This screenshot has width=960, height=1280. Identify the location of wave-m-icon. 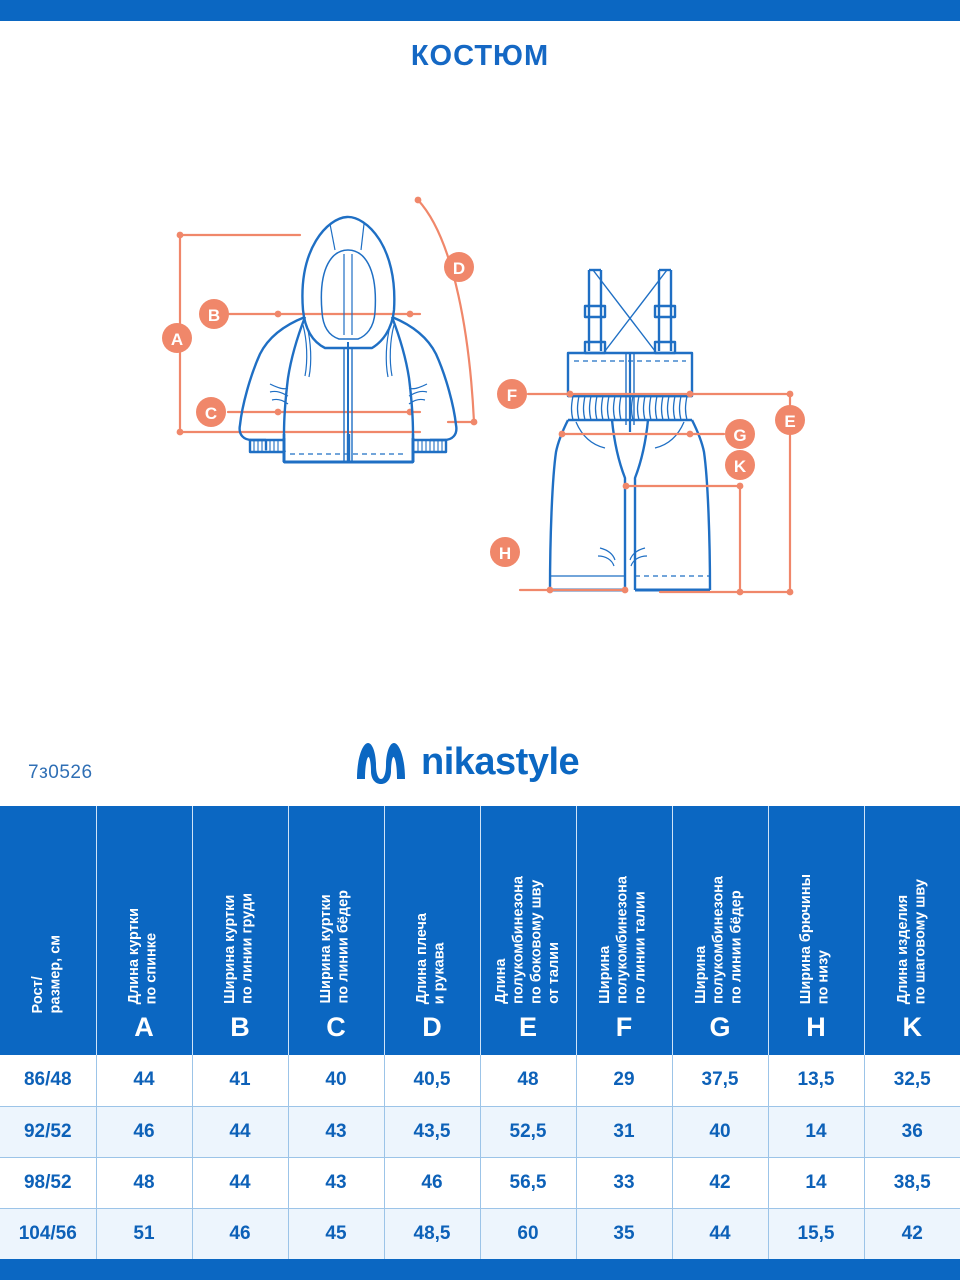
(381, 763).